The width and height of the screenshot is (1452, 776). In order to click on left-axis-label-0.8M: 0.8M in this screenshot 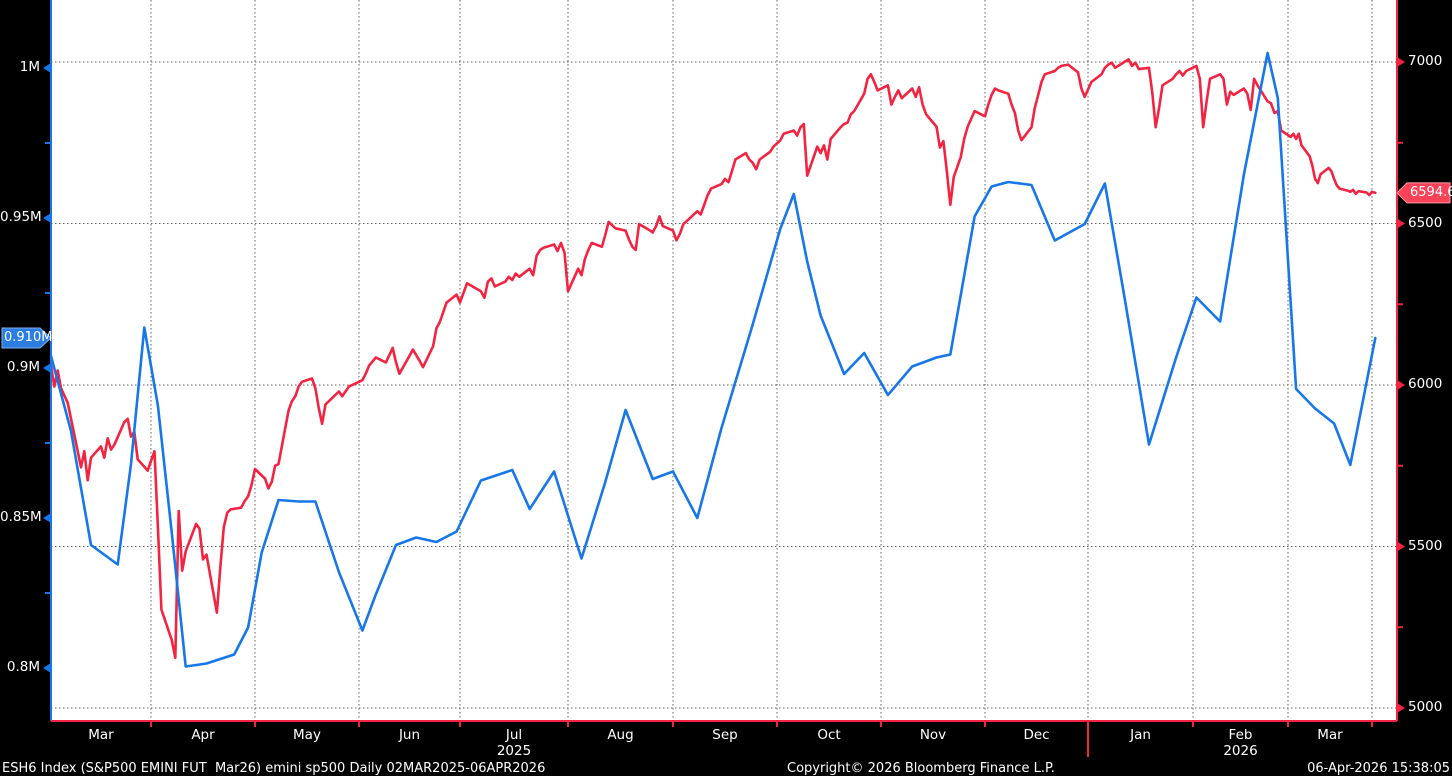, I will do `click(23, 667)`.